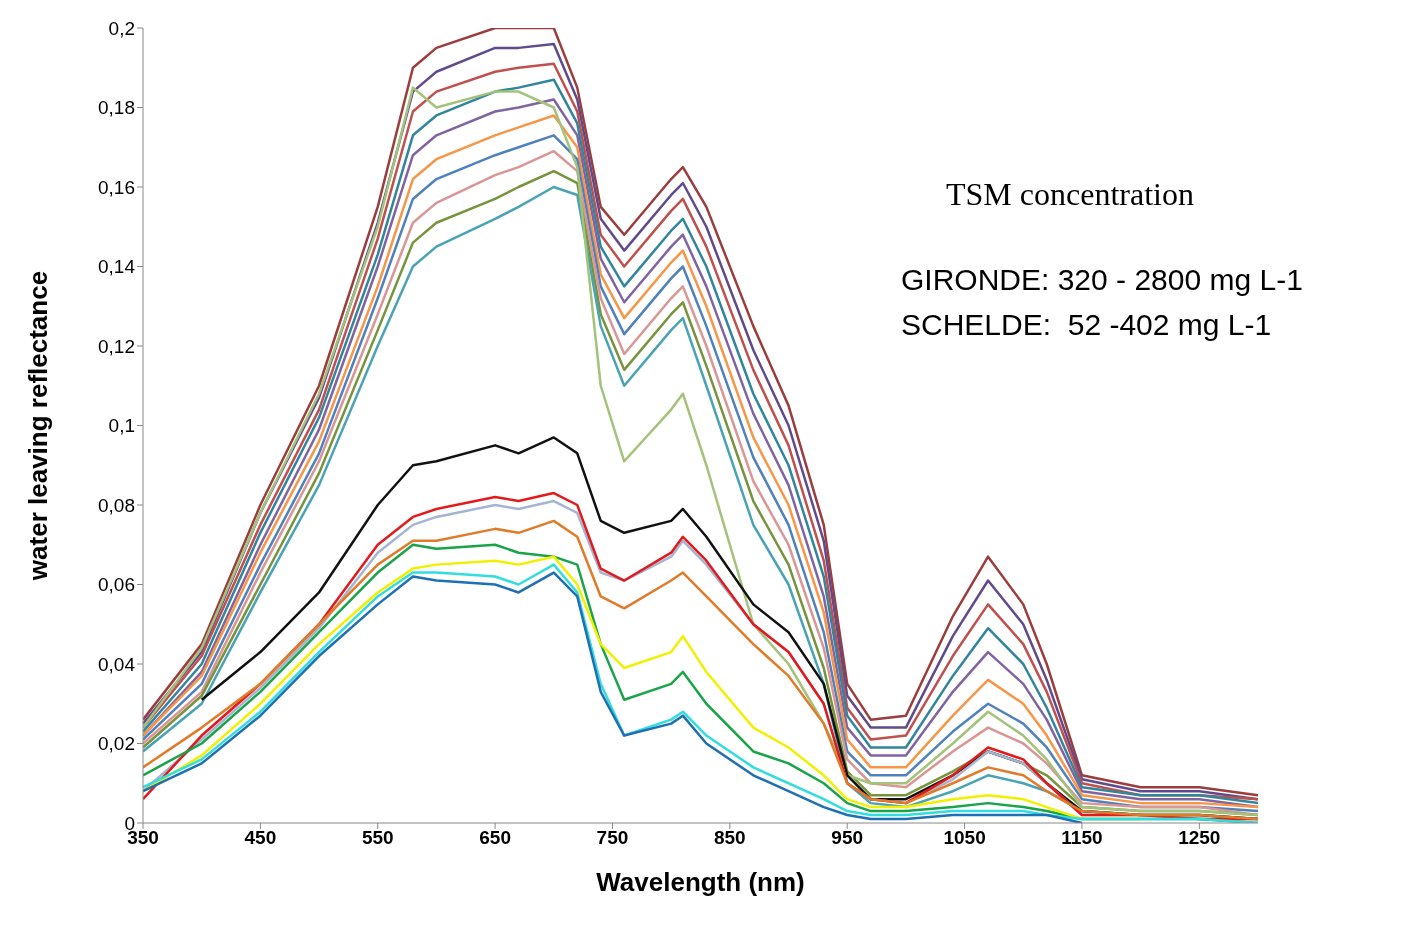  I want to click on y-tick-label: 0,1, so click(121, 426).